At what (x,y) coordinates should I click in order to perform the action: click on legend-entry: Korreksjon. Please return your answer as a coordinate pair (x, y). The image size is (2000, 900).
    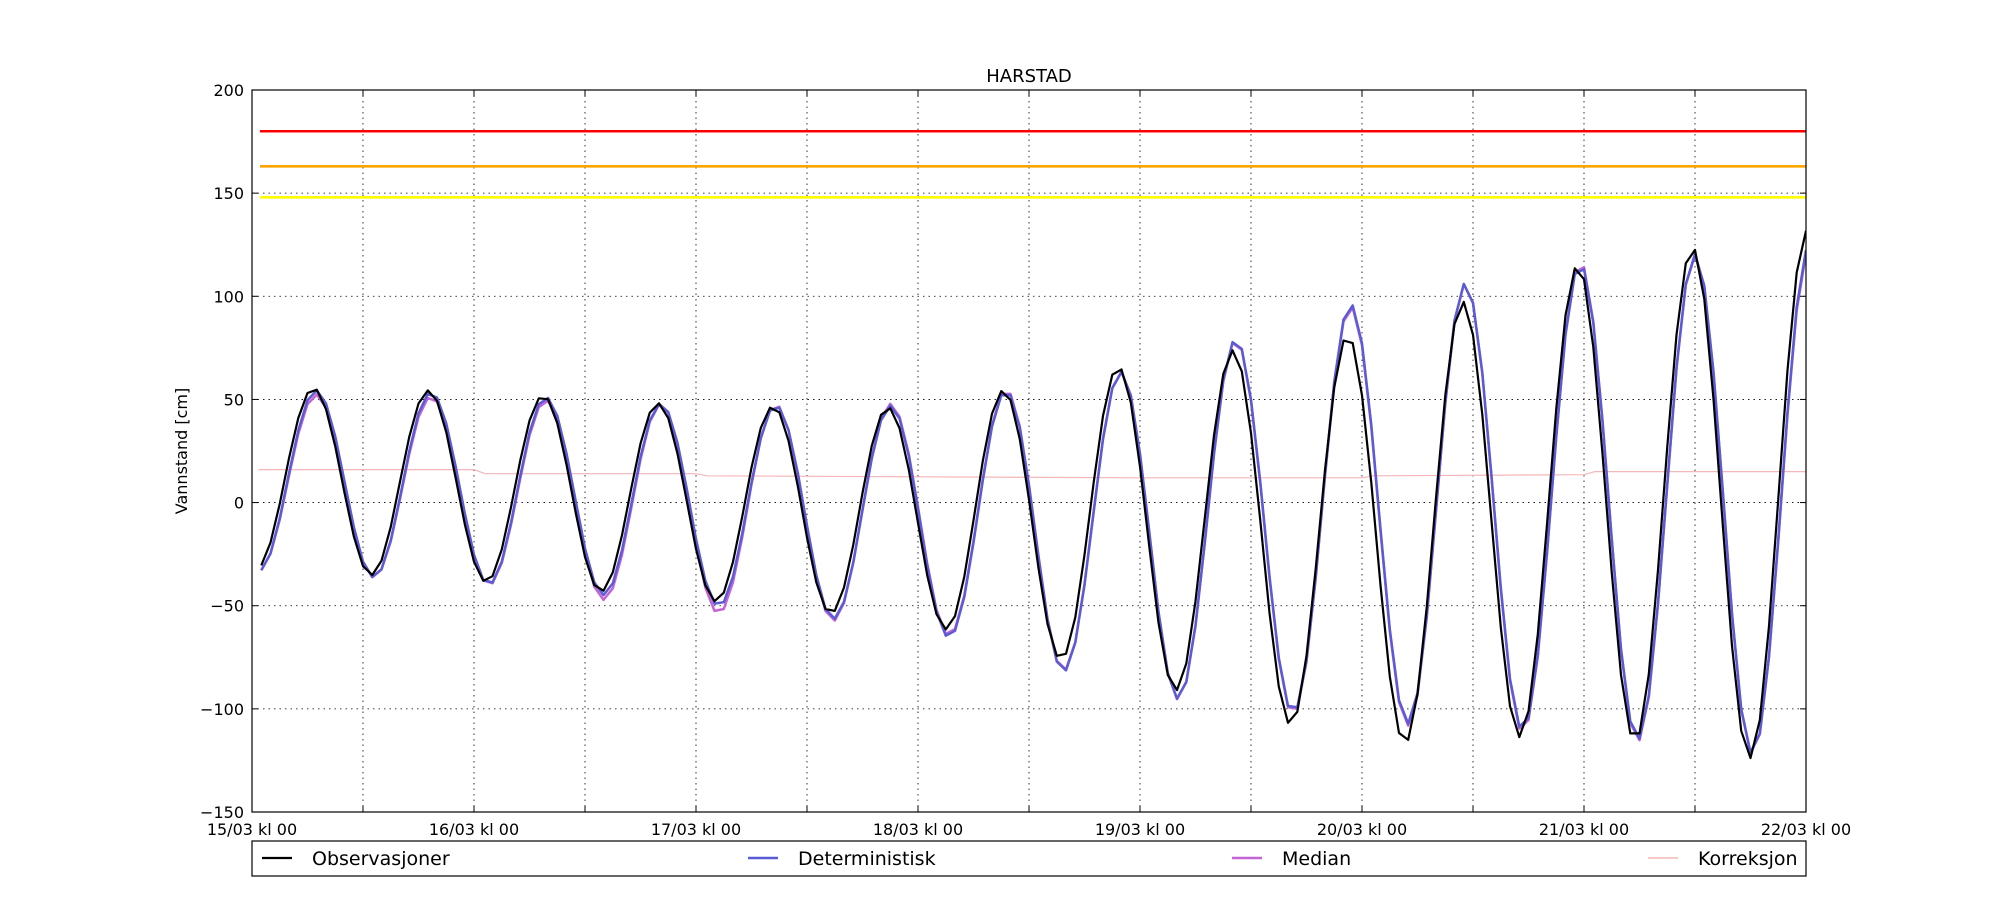
    Looking at the image, I should click on (1723, 859).